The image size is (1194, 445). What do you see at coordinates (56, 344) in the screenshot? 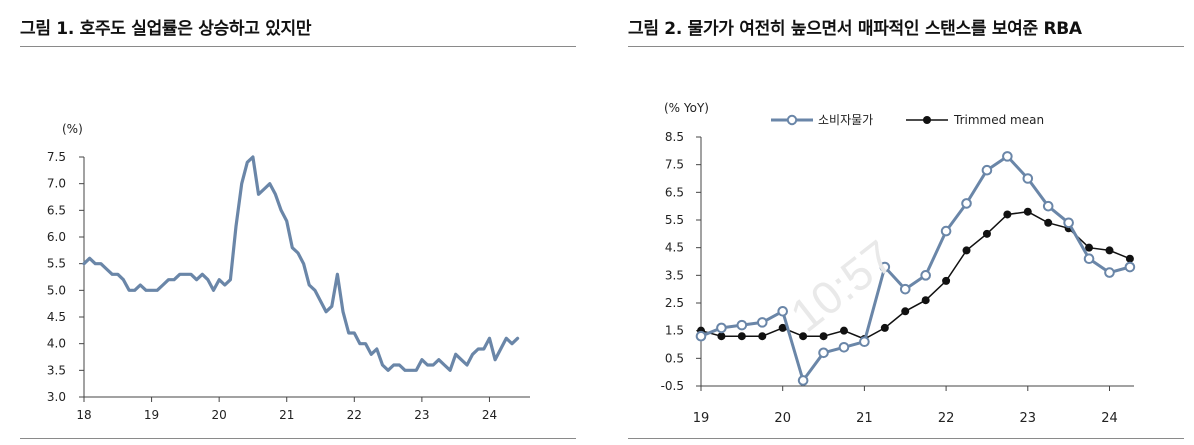
I see `y-tick-label: 4.0` at bounding box center [56, 344].